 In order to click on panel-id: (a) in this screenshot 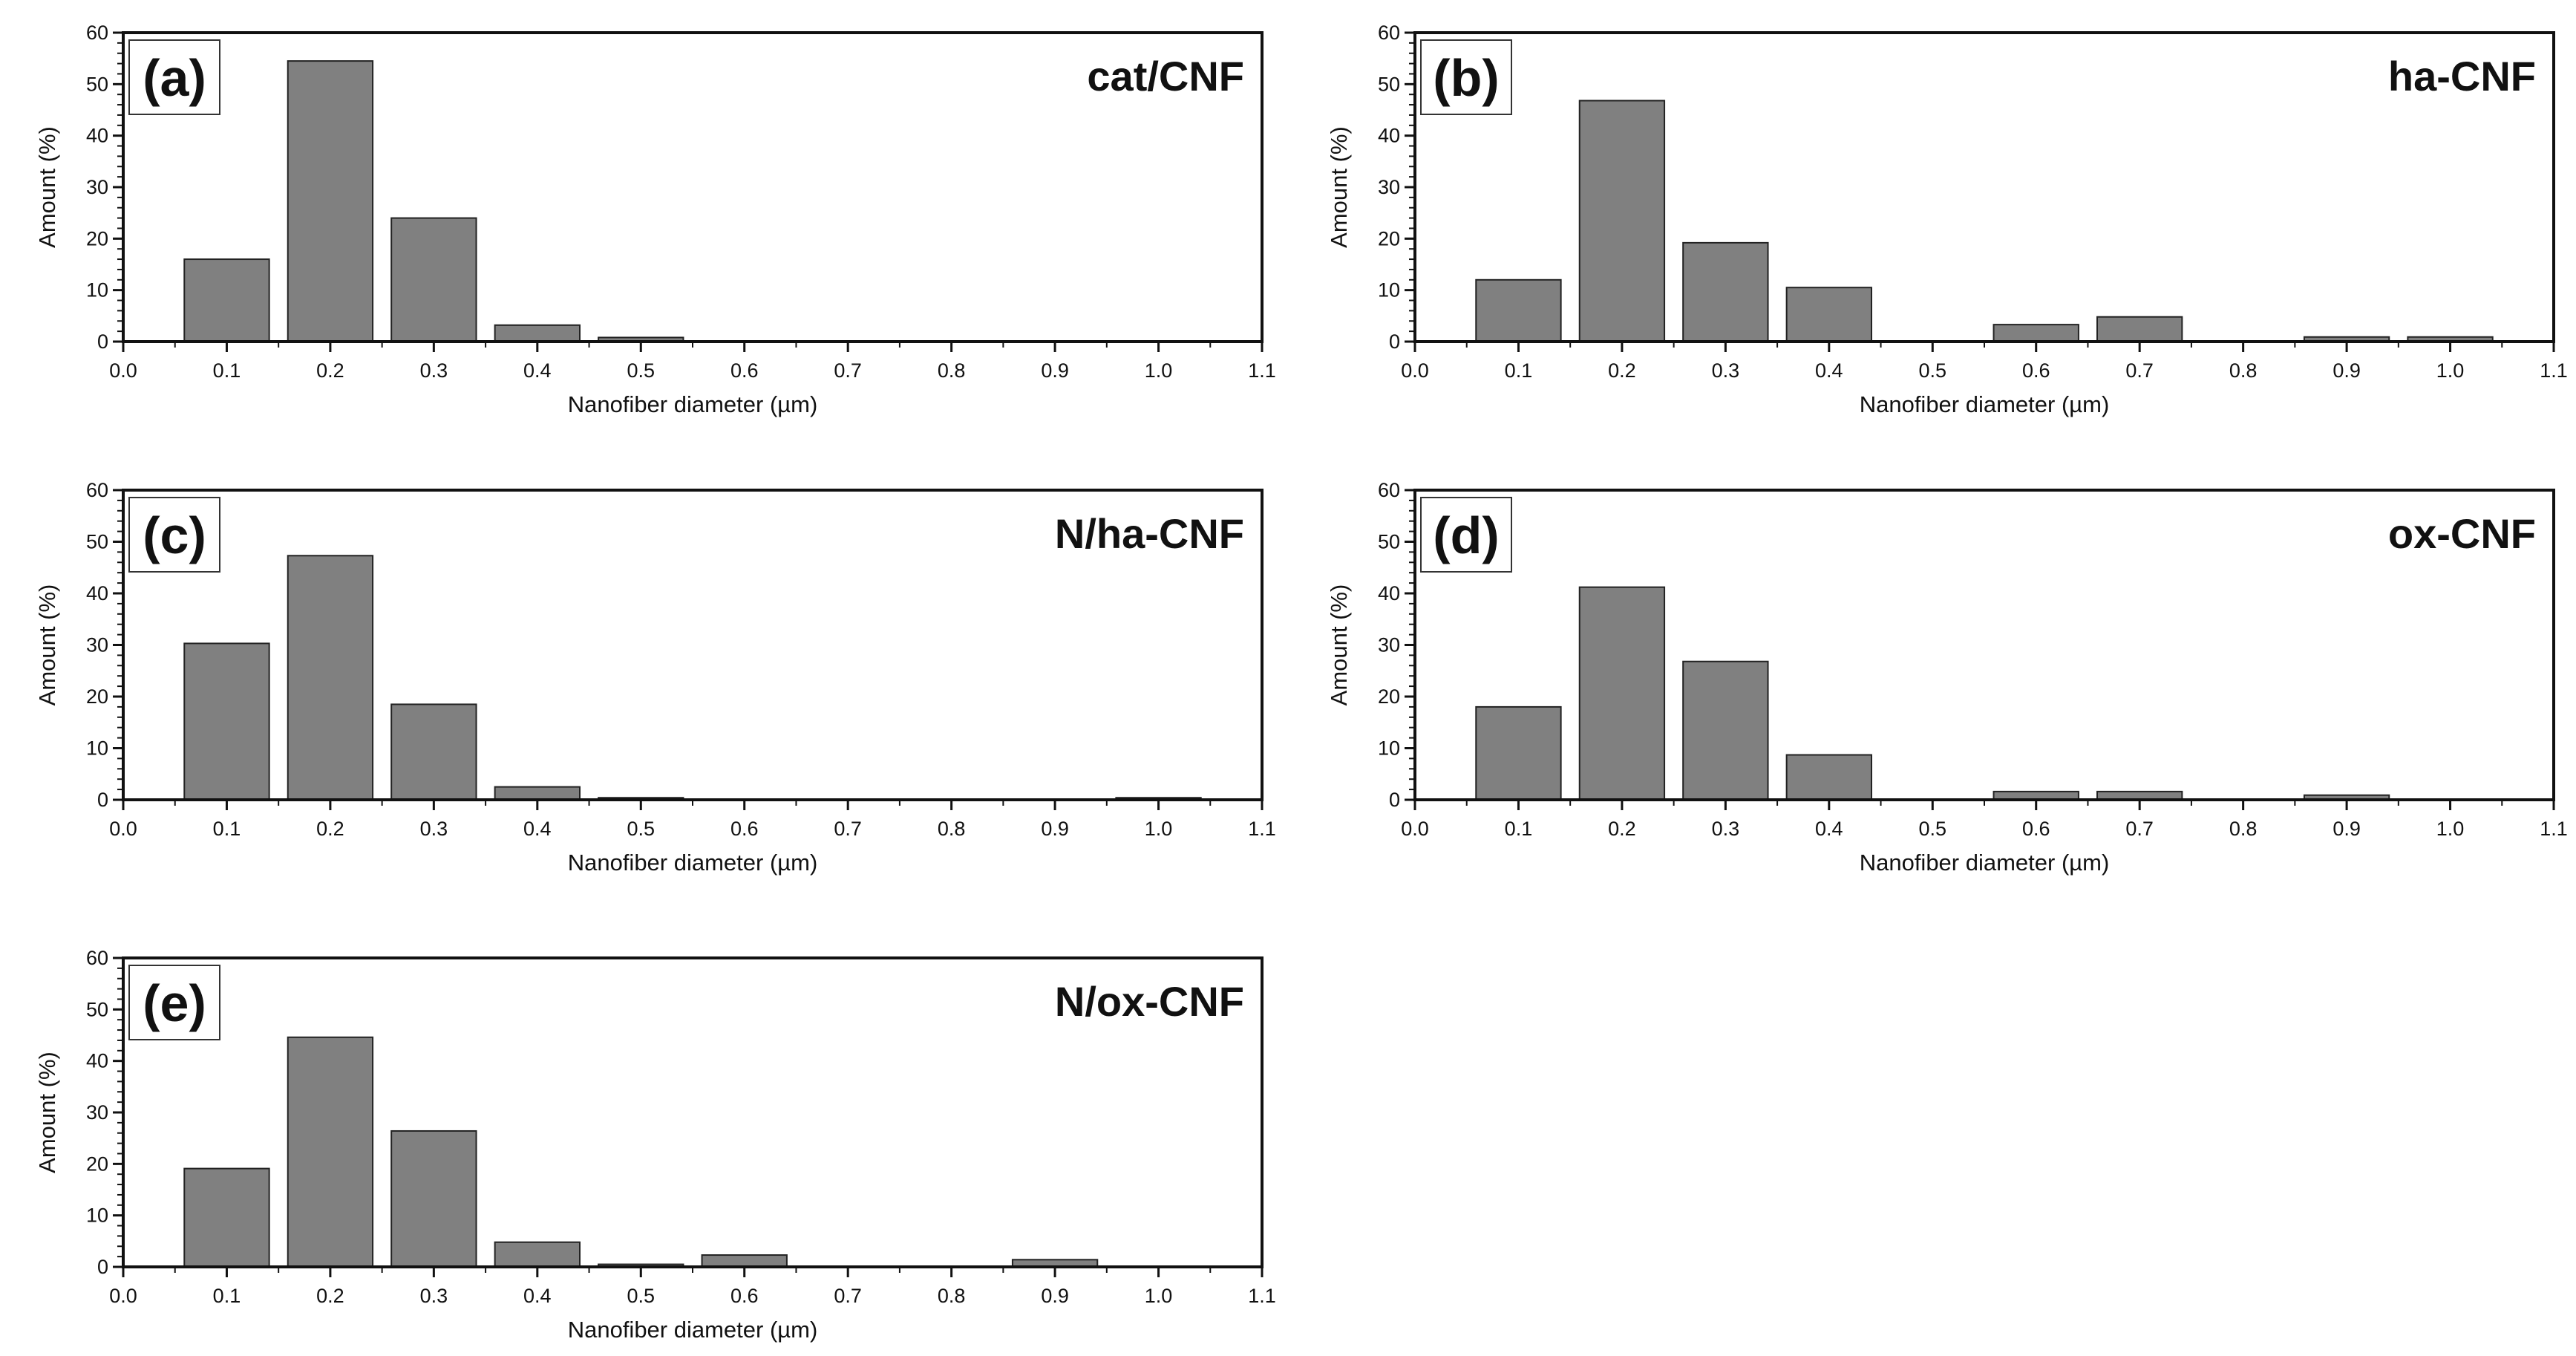, I will do `click(174, 78)`.